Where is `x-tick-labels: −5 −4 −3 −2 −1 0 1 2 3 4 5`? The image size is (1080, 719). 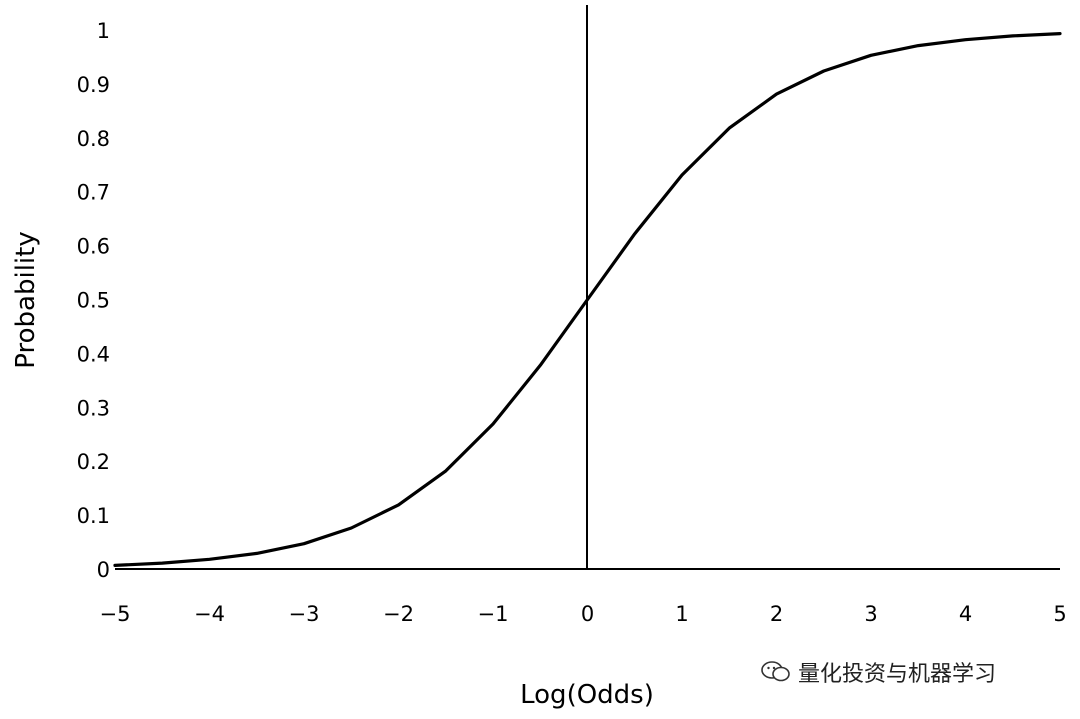
x-tick-labels: −5 −4 −3 −2 −1 0 1 2 3 4 5 is located at coordinates (583, 614).